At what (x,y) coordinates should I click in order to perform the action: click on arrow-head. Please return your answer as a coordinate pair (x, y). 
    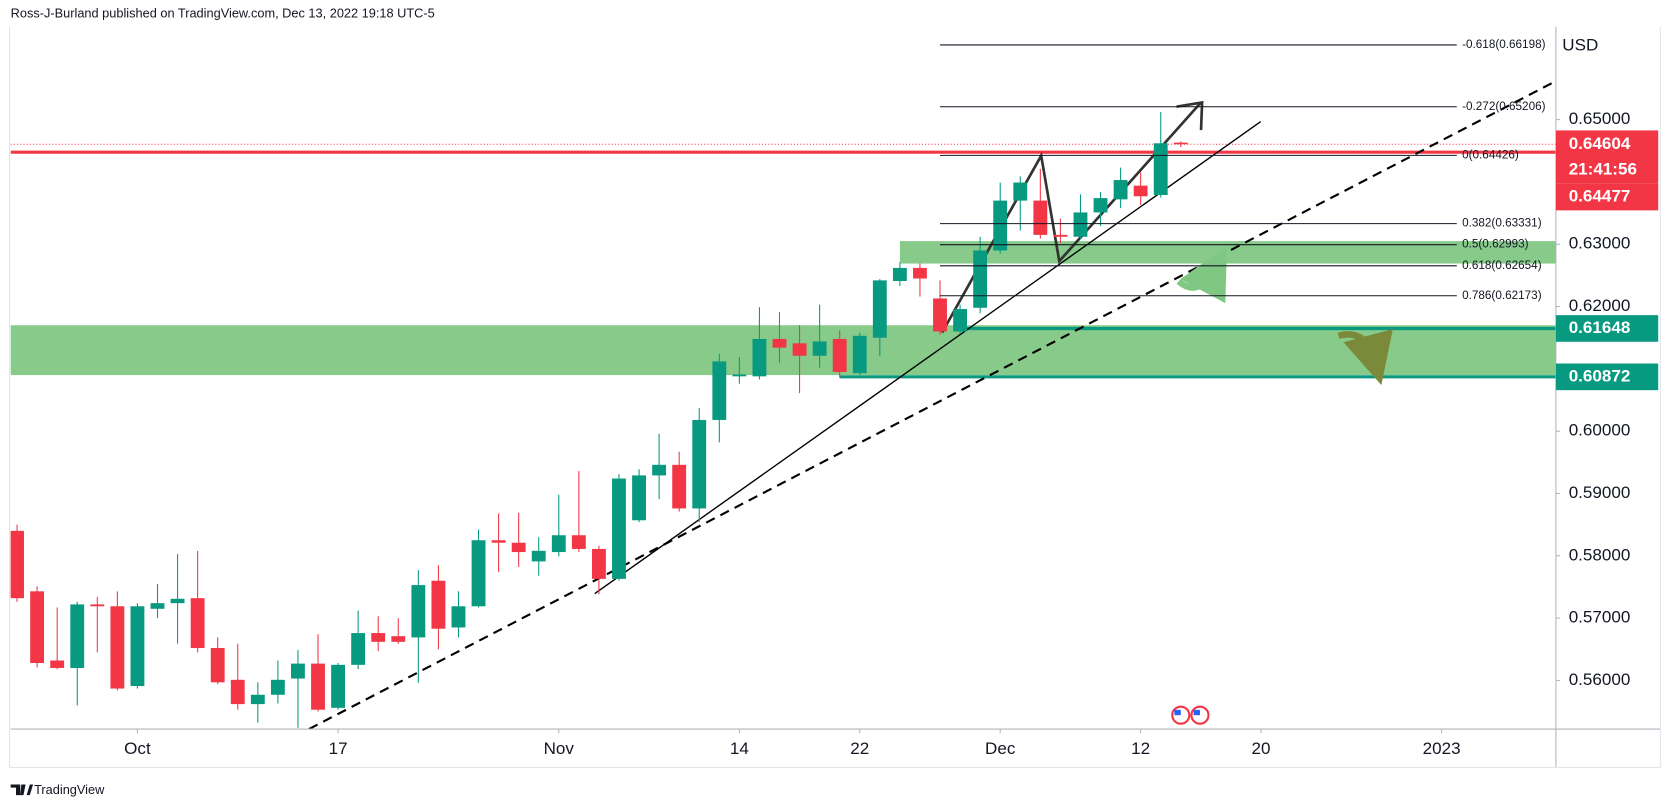
    Looking at the image, I should click on (1190, 115).